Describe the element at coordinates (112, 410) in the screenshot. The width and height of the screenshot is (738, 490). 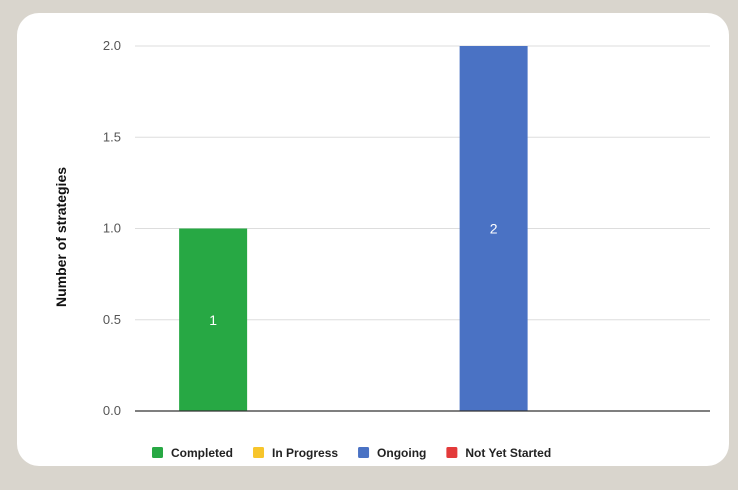
I see `y-tick-label: 0.0` at that location.